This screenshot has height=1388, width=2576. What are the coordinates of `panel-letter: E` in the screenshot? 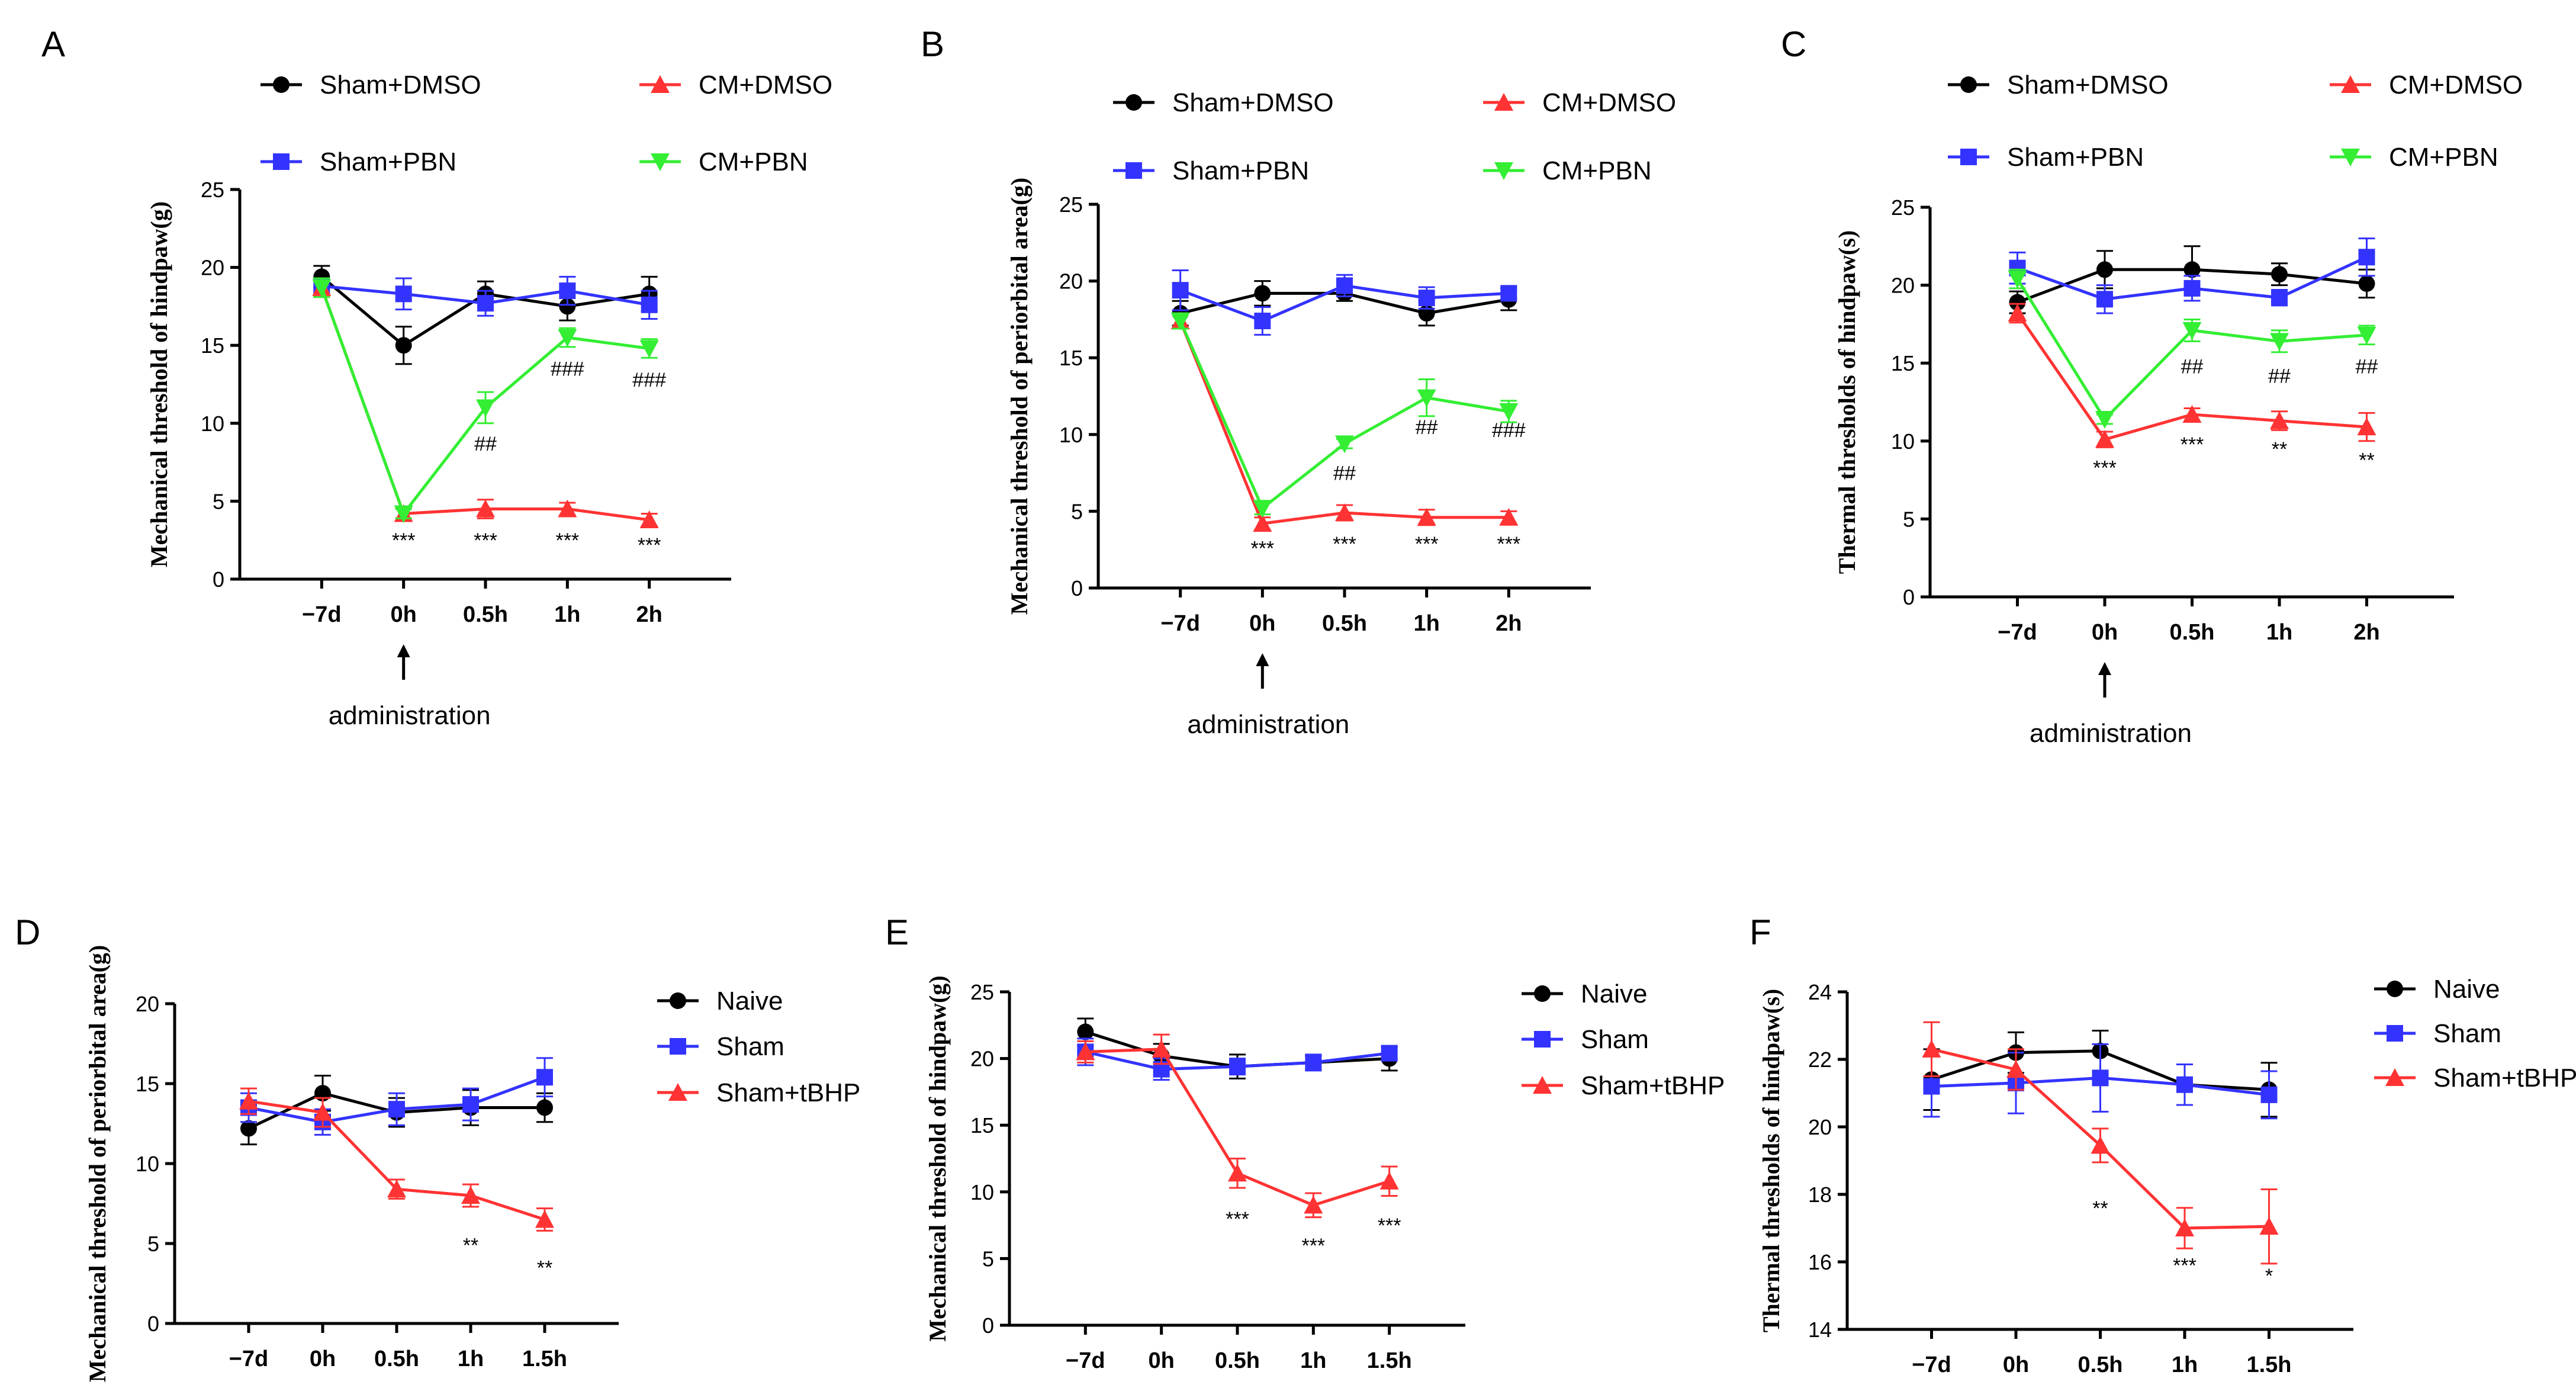 It's located at (897, 933).